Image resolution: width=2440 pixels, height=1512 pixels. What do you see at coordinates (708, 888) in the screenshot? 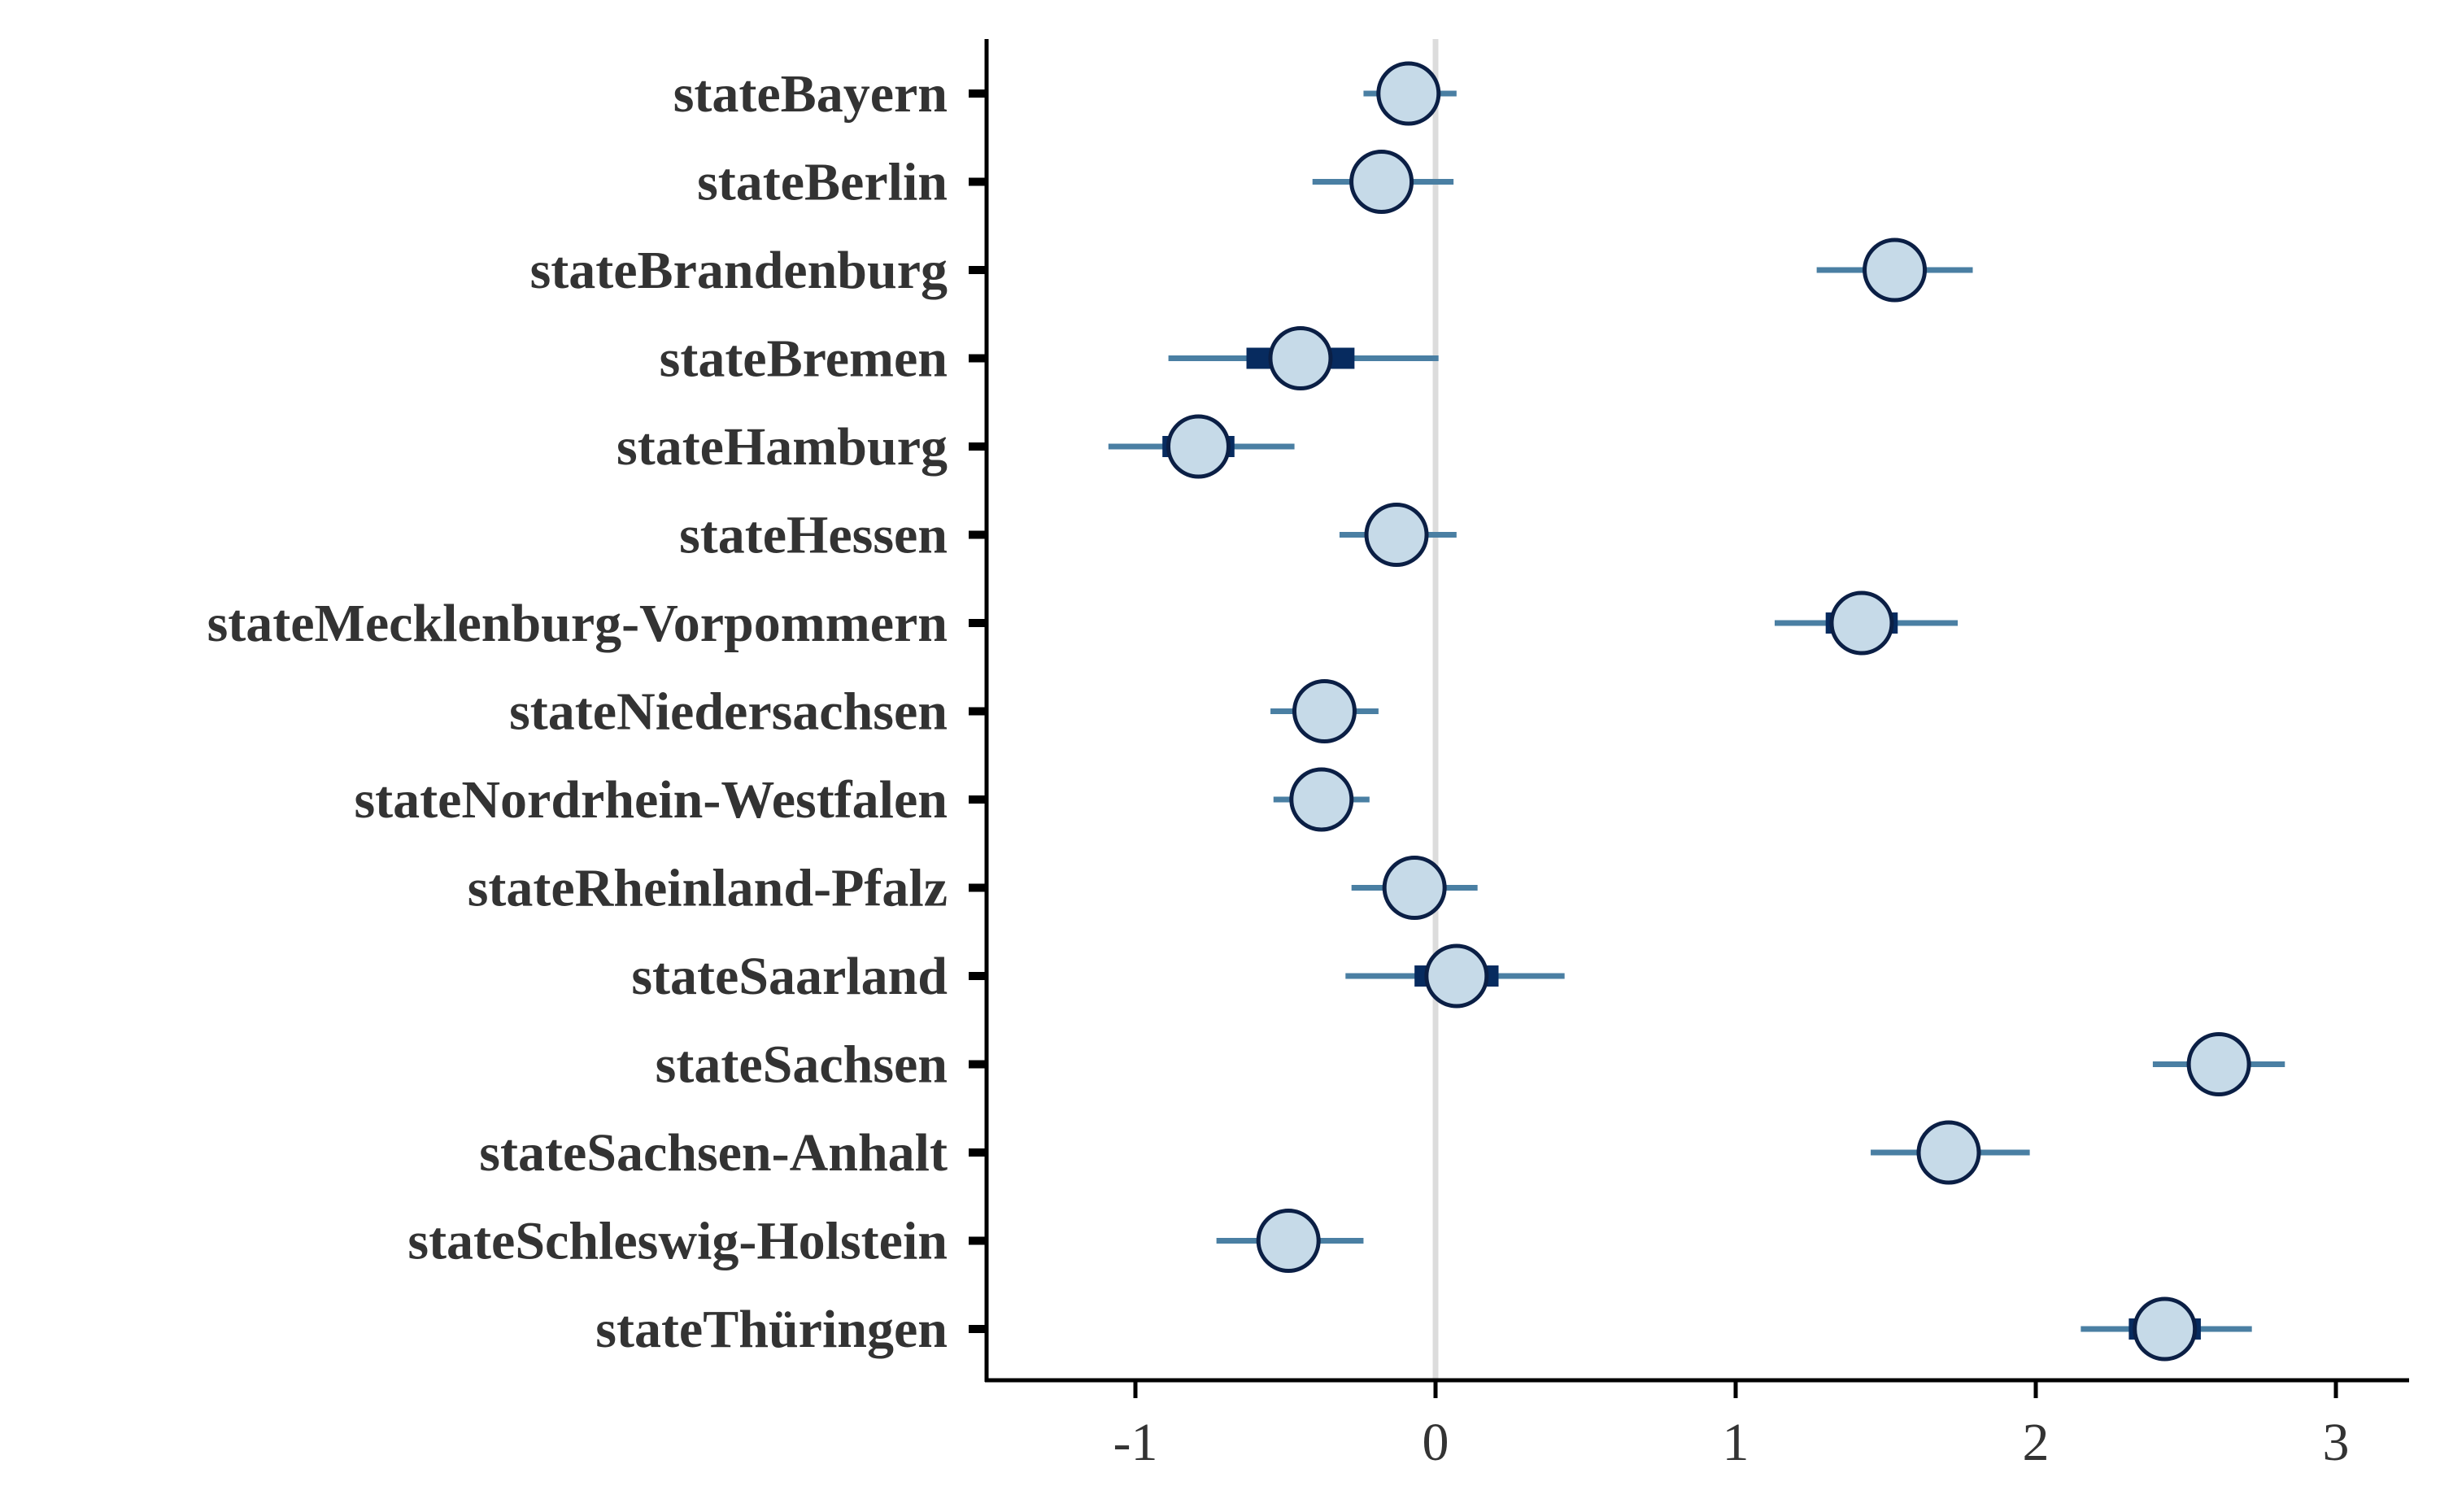
I see `y-tick-label: stateRheinland-Pfalz` at bounding box center [708, 888].